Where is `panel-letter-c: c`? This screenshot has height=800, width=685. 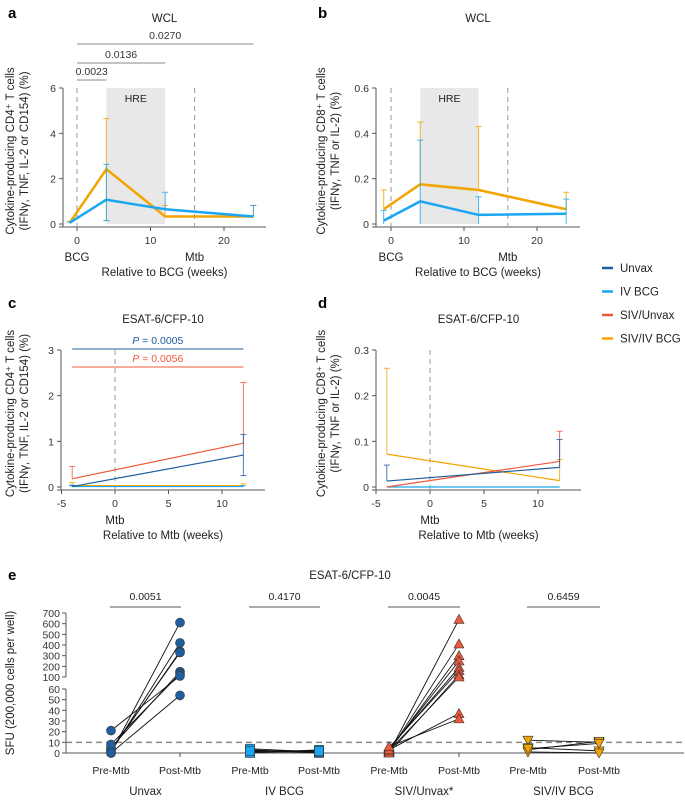 panel-letter-c: c is located at coordinates (12, 303).